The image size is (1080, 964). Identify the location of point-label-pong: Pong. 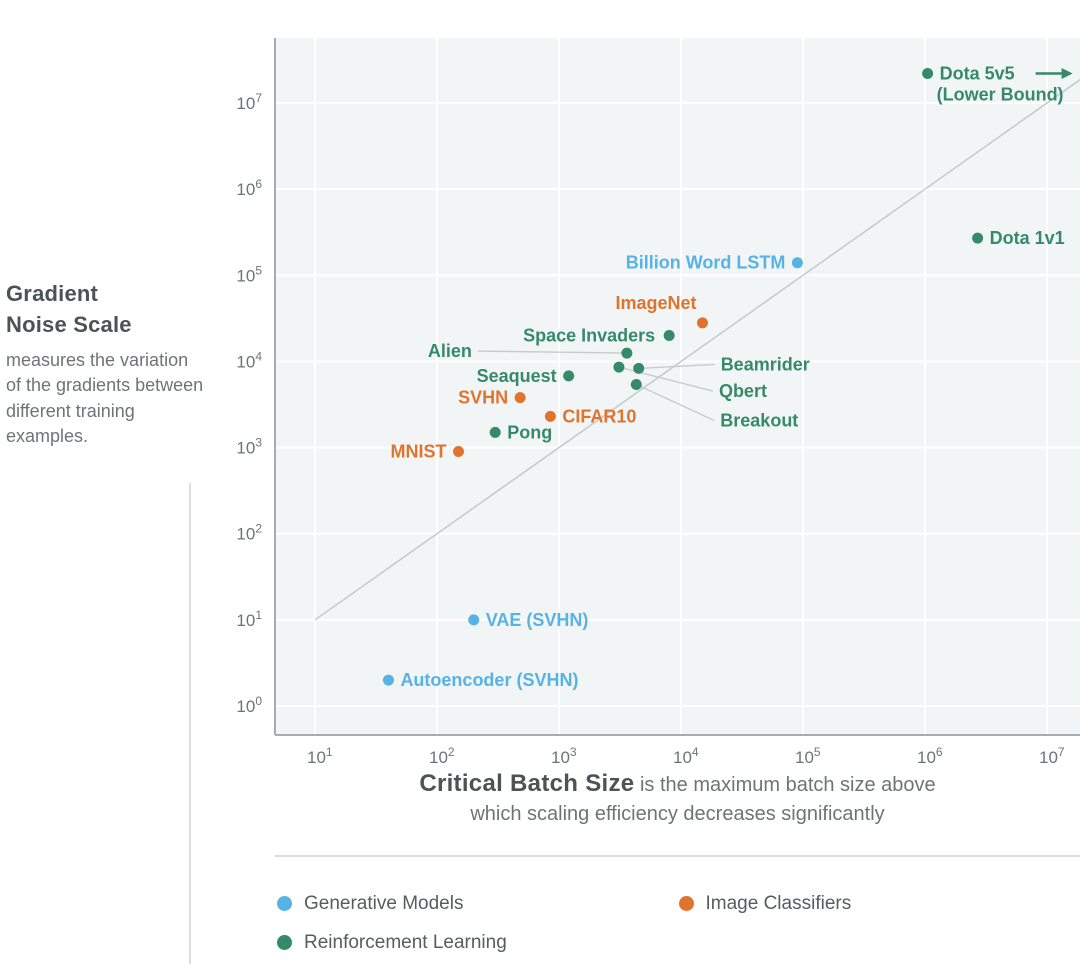
(529, 432).